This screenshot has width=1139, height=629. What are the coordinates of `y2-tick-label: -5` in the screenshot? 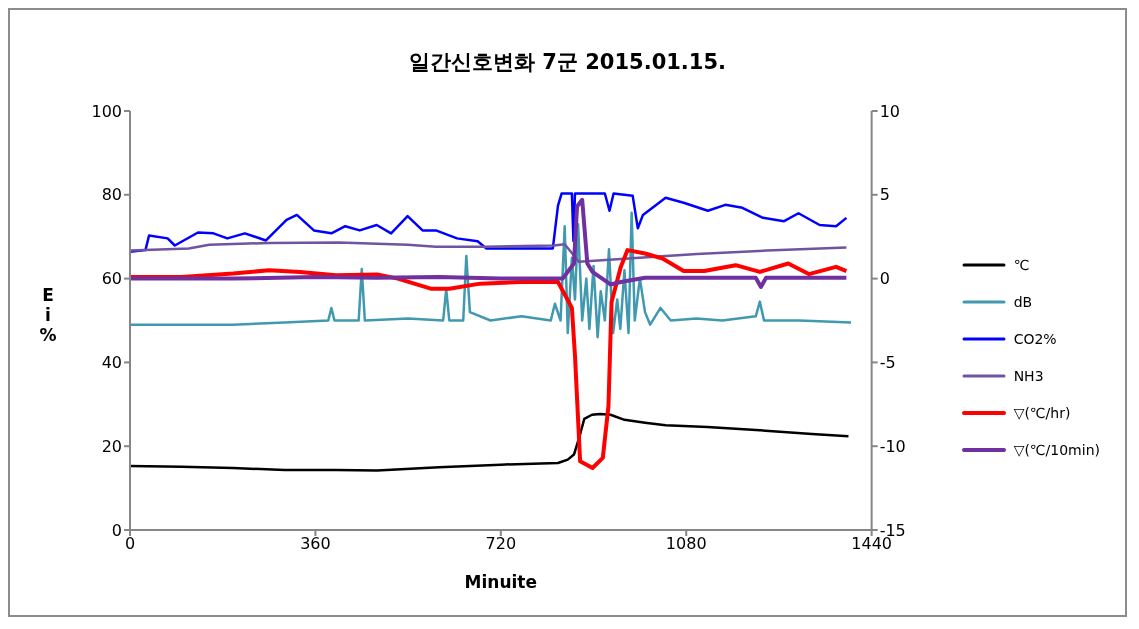 It's located at (887, 363).